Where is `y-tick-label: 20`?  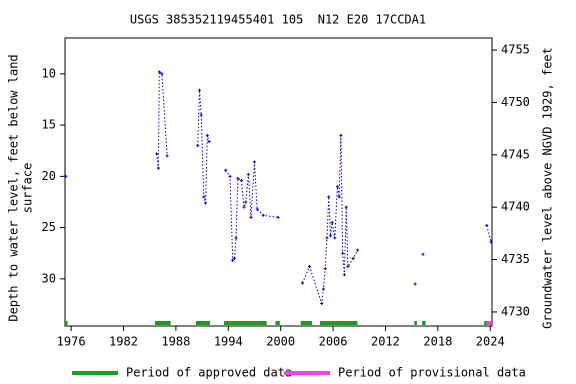 y-tick-label: 20 is located at coordinates (49, 176).